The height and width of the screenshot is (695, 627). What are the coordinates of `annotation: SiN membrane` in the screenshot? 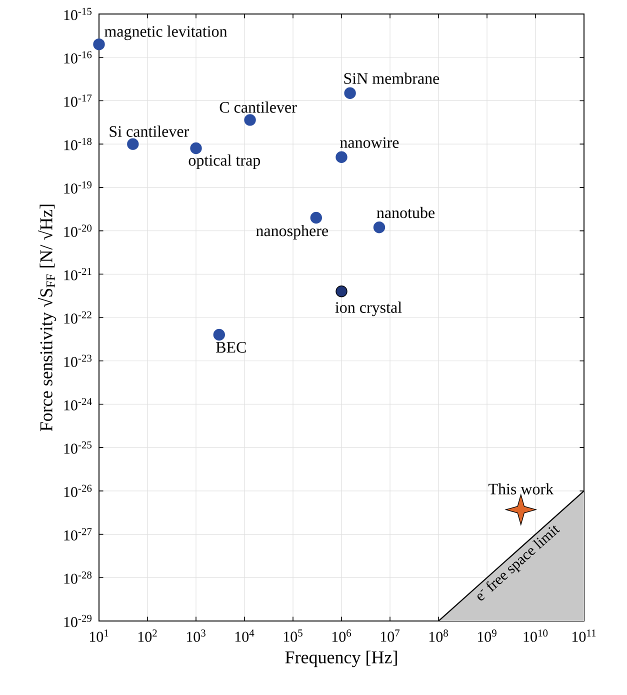 It's located at (392, 78).